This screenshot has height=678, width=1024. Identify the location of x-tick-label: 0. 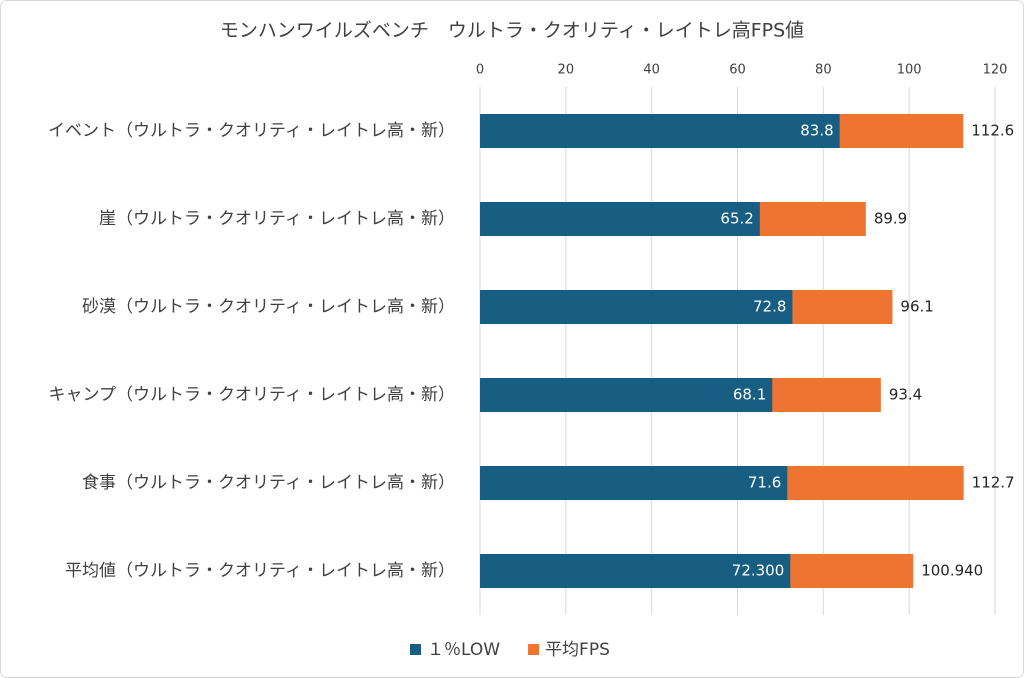
(480, 70).